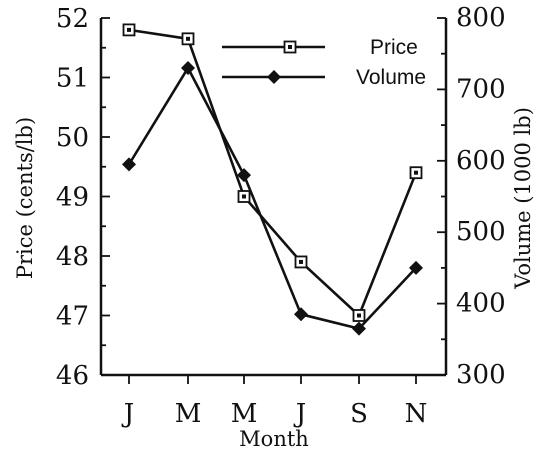 Image resolution: width=542 pixels, height=452 pixels. What do you see at coordinates (391, 77) in the screenshot?
I see `legend-volume-label: Volume` at bounding box center [391, 77].